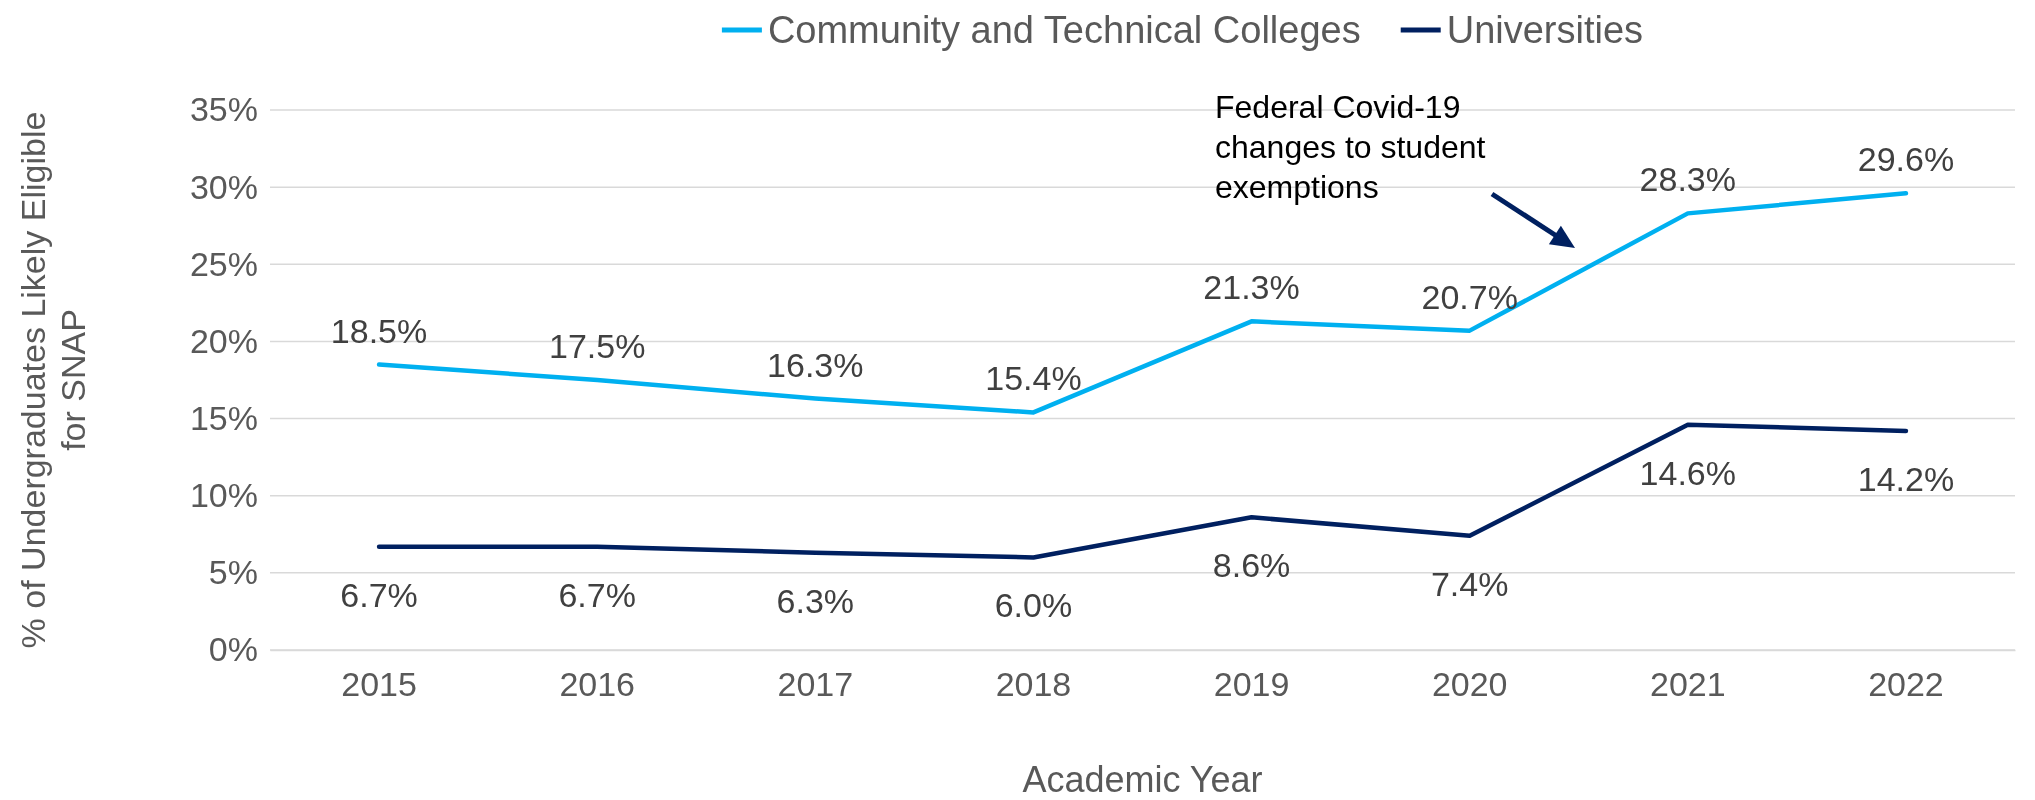 The image size is (2035, 800). I want to click on x-tick-label: 2016, so click(597, 684).